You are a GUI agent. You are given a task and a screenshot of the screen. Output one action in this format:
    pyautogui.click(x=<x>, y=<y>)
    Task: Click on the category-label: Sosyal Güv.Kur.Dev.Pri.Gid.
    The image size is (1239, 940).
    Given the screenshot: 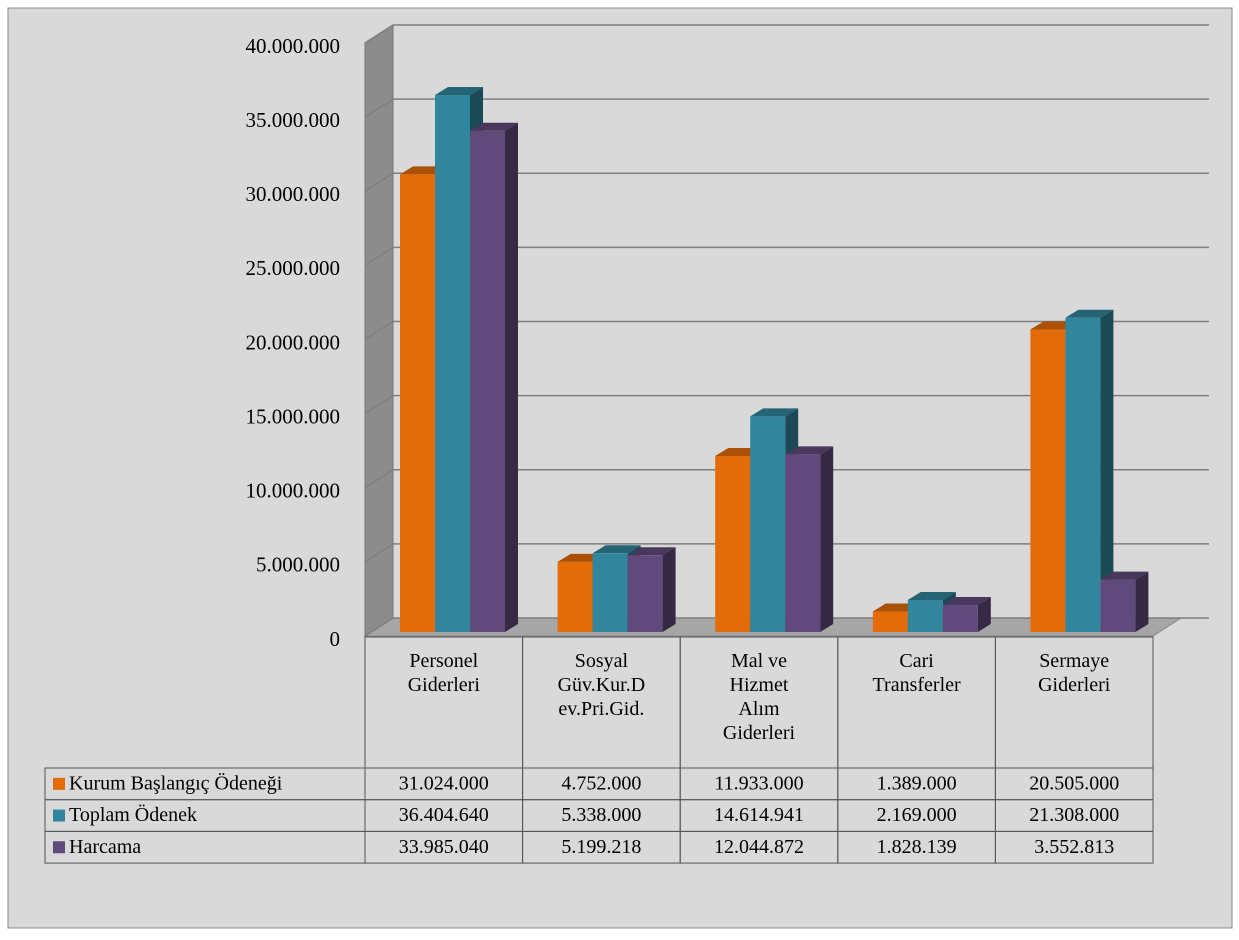 What is the action you would take?
    pyautogui.click(x=601, y=685)
    